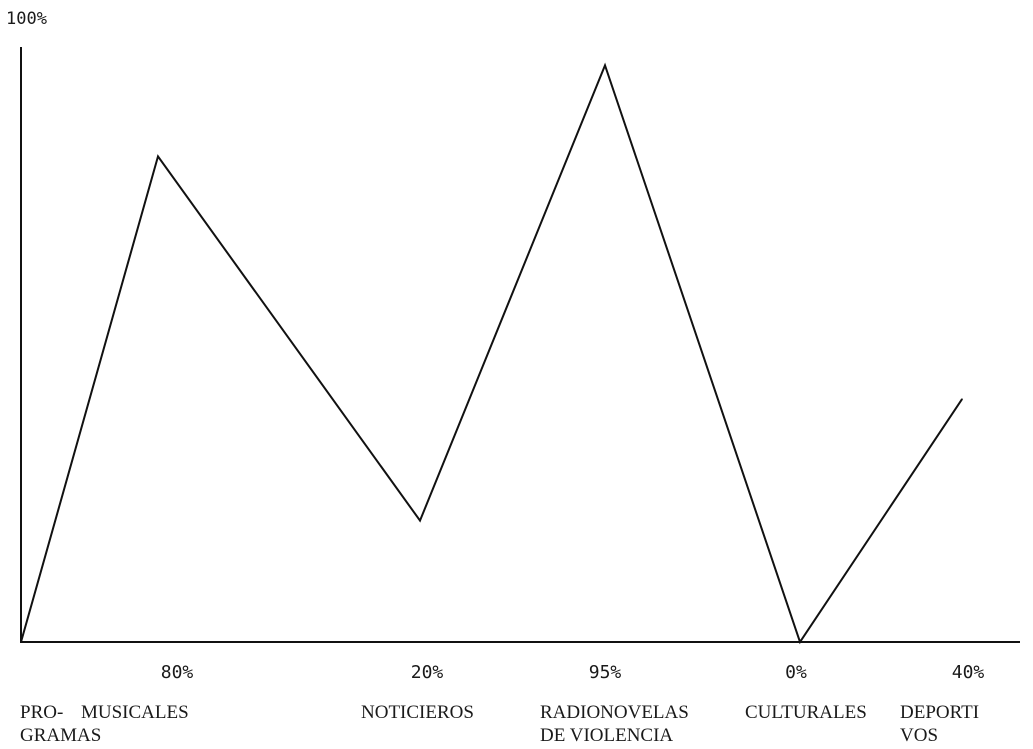  Describe the element at coordinates (427, 672) in the screenshot. I see `value-label: 20%` at that location.